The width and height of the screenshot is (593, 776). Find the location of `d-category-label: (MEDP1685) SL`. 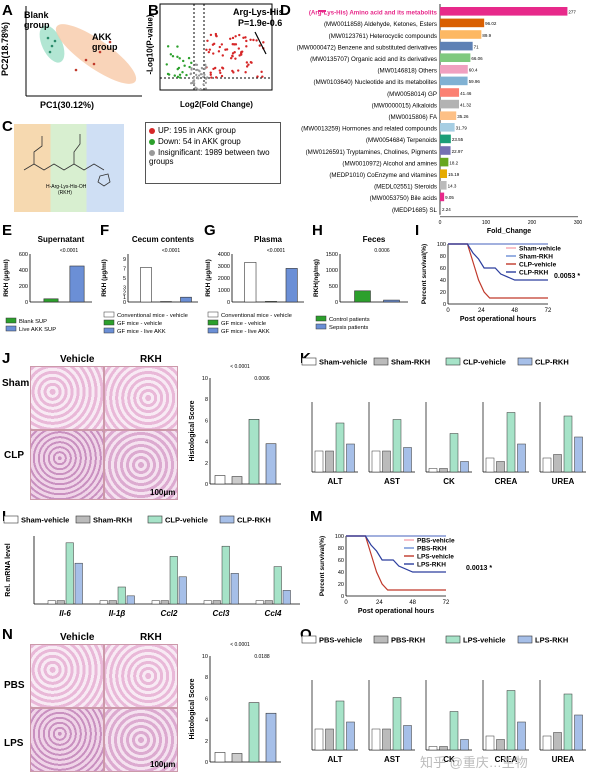

d-category-label: (MEDP1685) SL is located at coordinates (415, 210).